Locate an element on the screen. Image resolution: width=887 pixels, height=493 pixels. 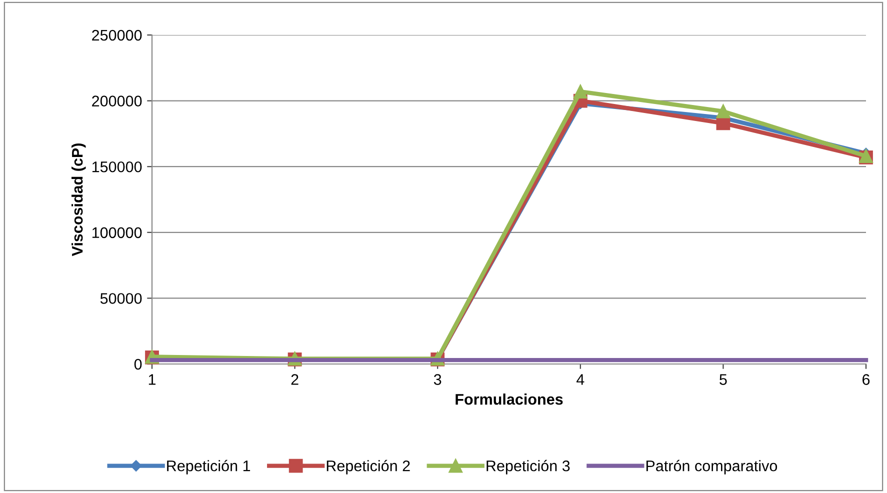
x-tick-label: 5 is located at coordinates (723, 379).